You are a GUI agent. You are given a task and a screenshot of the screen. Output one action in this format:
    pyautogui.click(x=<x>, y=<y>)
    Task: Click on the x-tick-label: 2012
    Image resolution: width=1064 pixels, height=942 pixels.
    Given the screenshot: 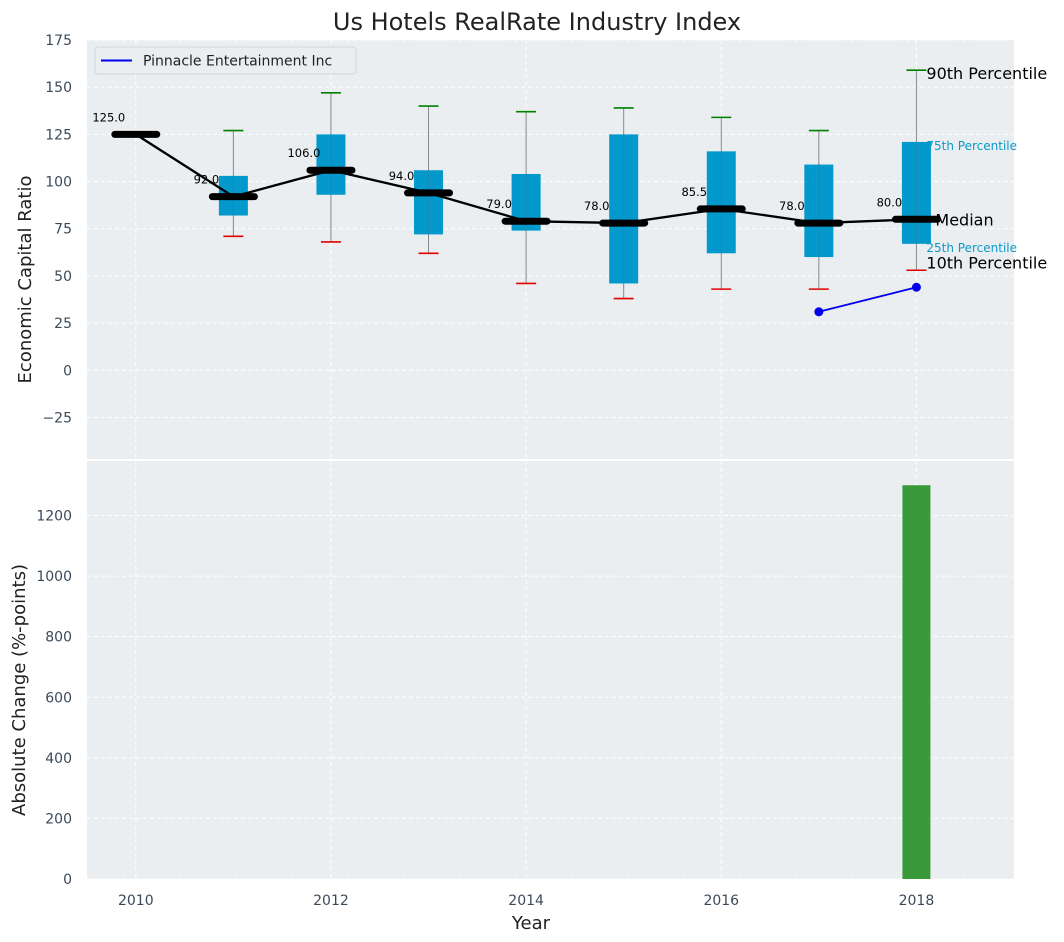 What is the action you would take?
    pyautogui.click(x=331, y=901)
    